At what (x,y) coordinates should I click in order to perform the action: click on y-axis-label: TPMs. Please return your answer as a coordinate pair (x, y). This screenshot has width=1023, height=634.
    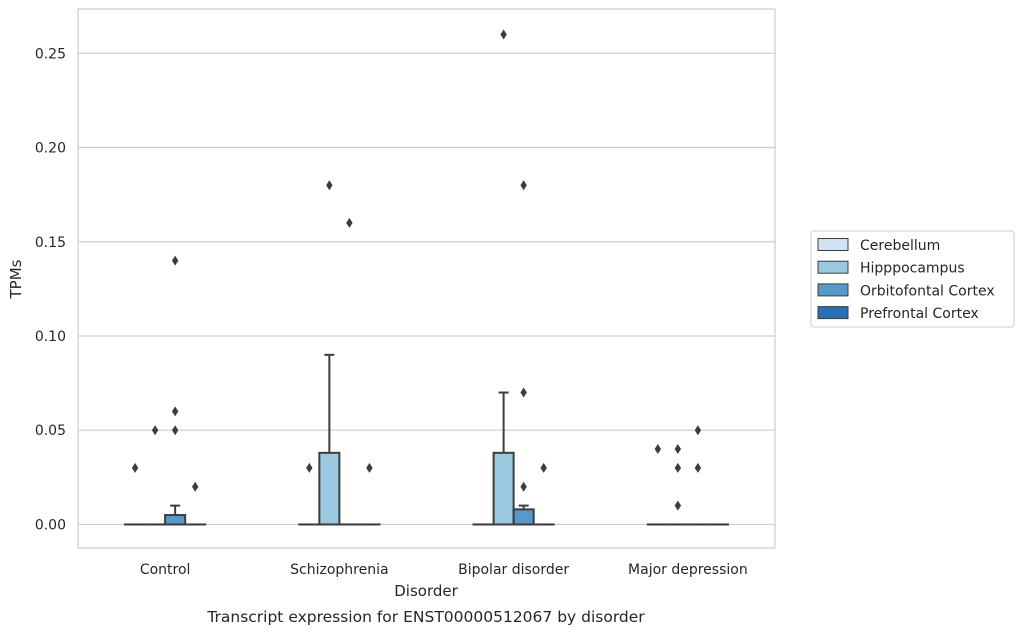
    Looking at the image, I should click on (16, 279).